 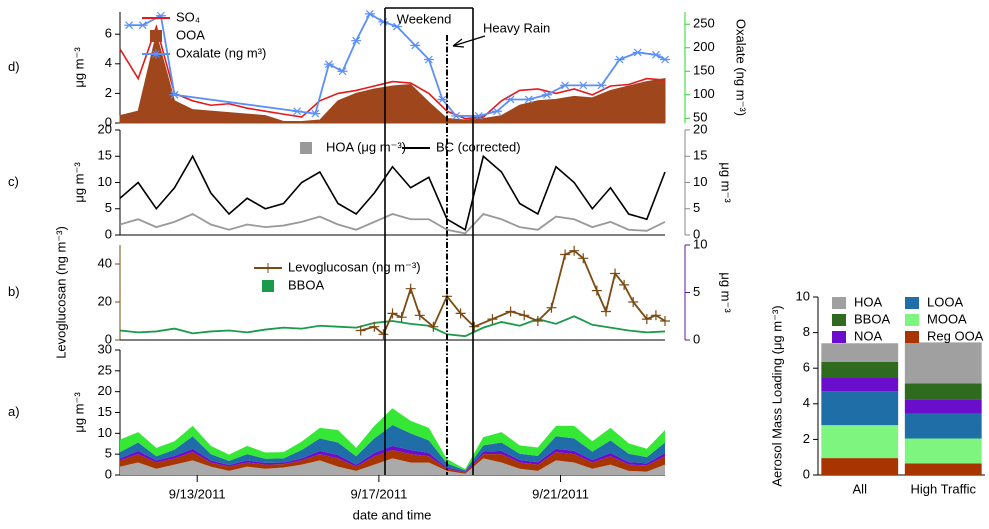 I want to click on weekend-label: Weekend, so click(x=424, y=18).